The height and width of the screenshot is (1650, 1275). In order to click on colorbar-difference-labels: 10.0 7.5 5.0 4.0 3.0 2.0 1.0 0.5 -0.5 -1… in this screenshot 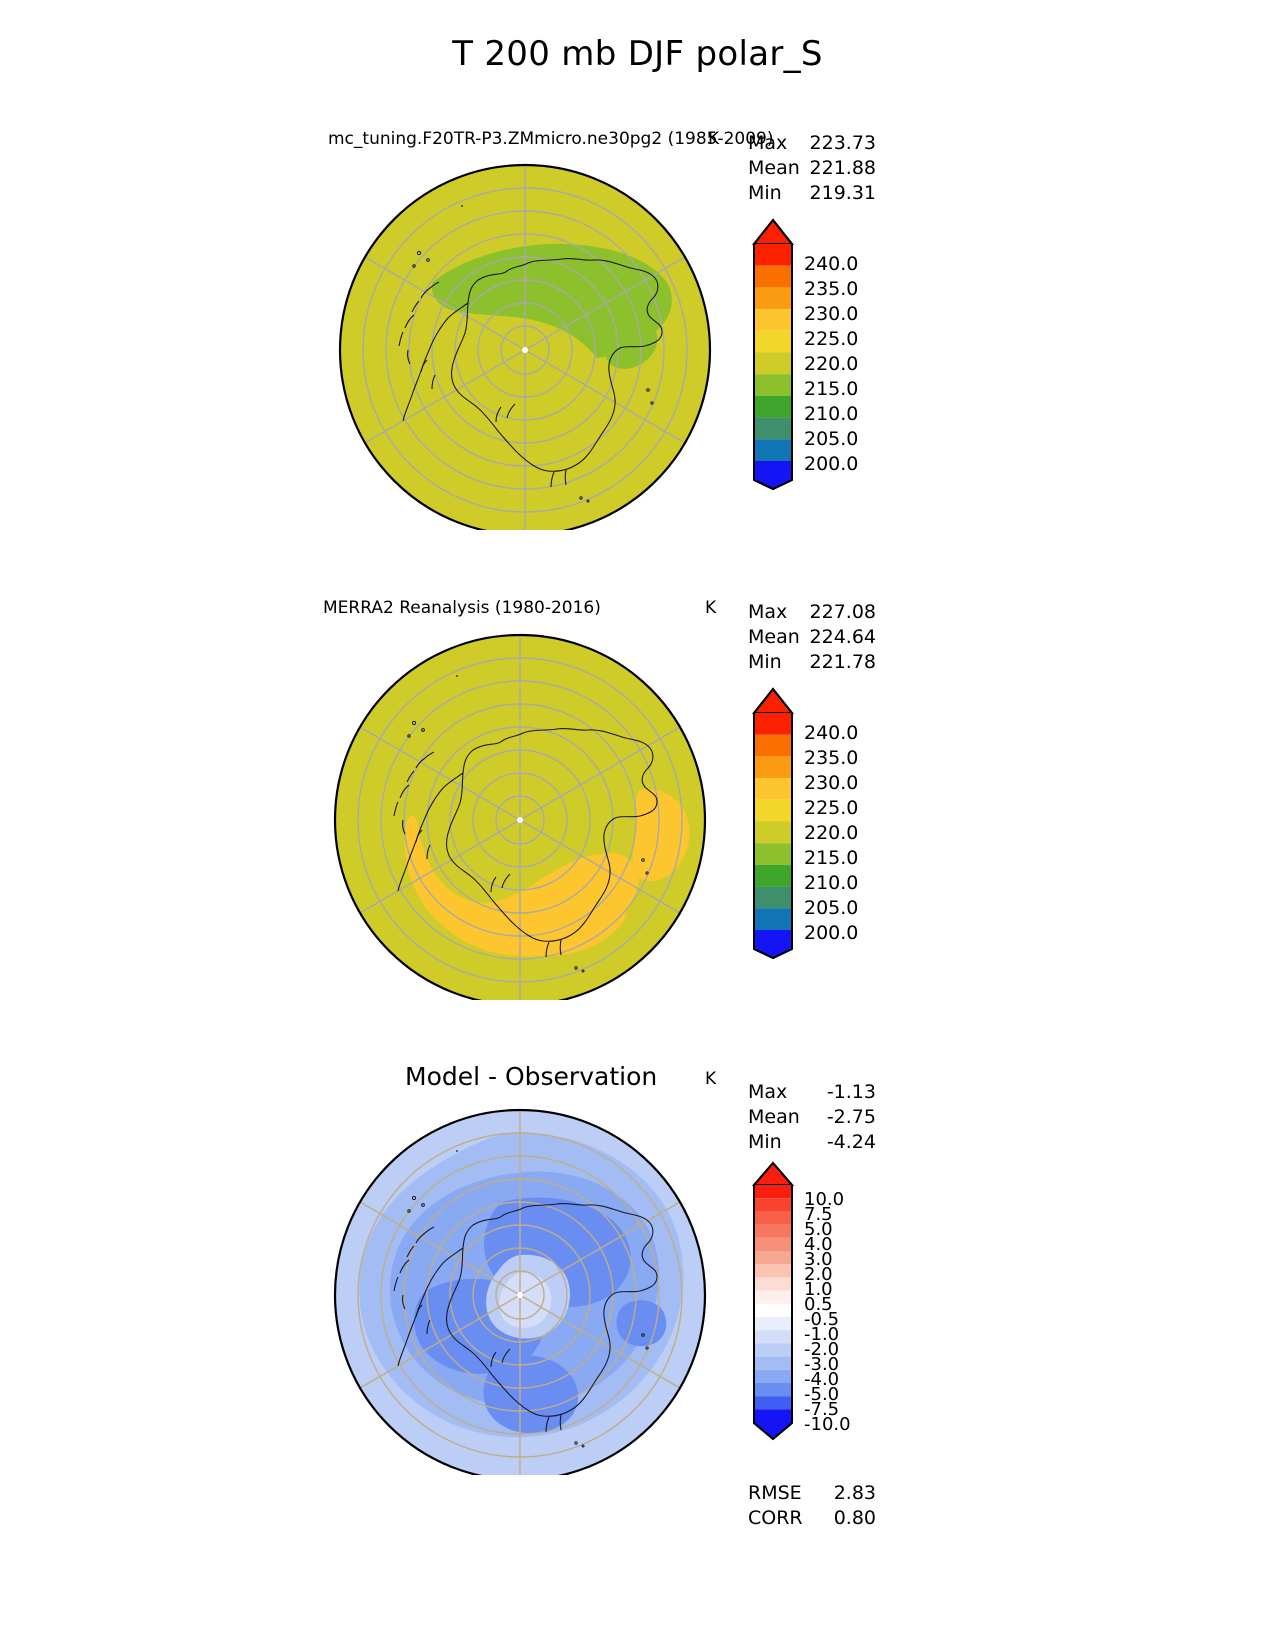, I will do `click(852, 1301)`.